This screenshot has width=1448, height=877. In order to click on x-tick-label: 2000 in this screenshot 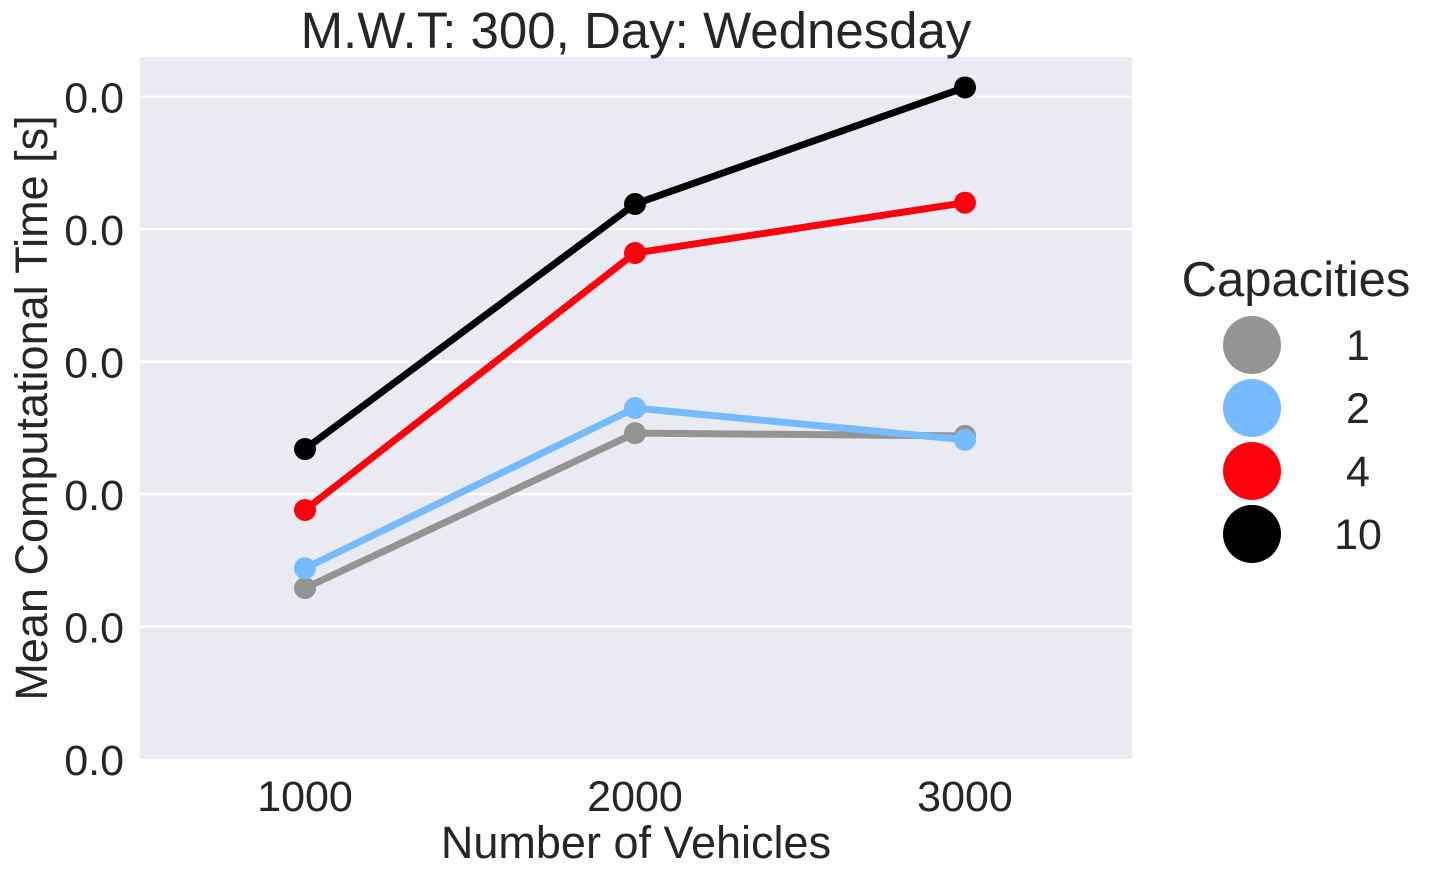, I will do `click(635, 797)`.